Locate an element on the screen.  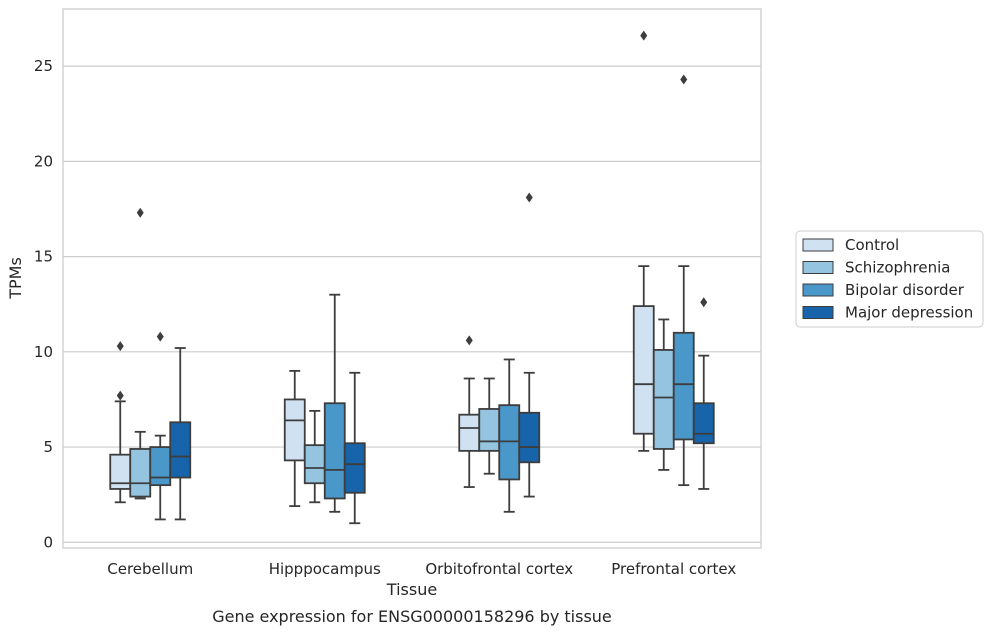
legend-label: Bipolar disorder is located at coordinates (905, 290).